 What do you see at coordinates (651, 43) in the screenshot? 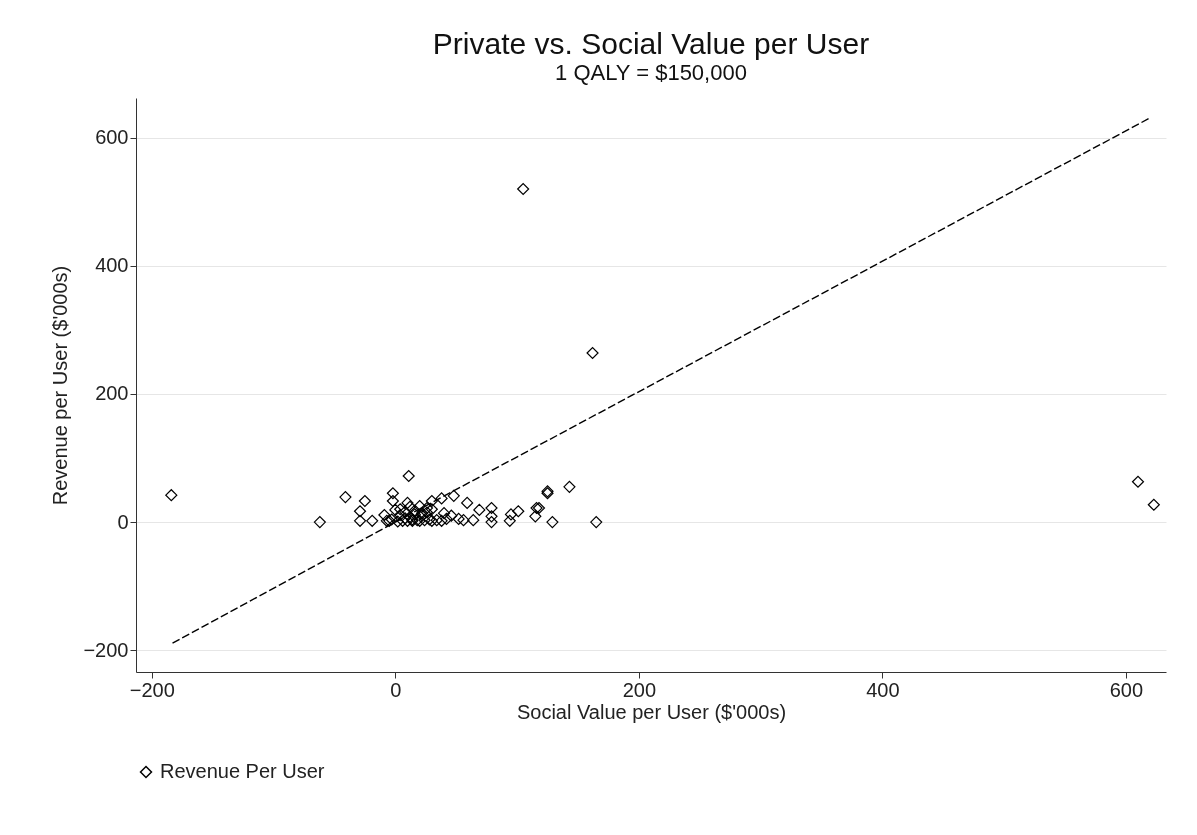
I see `chart-title: Private vs. Social Value per User` at bounding box center [651, 43].